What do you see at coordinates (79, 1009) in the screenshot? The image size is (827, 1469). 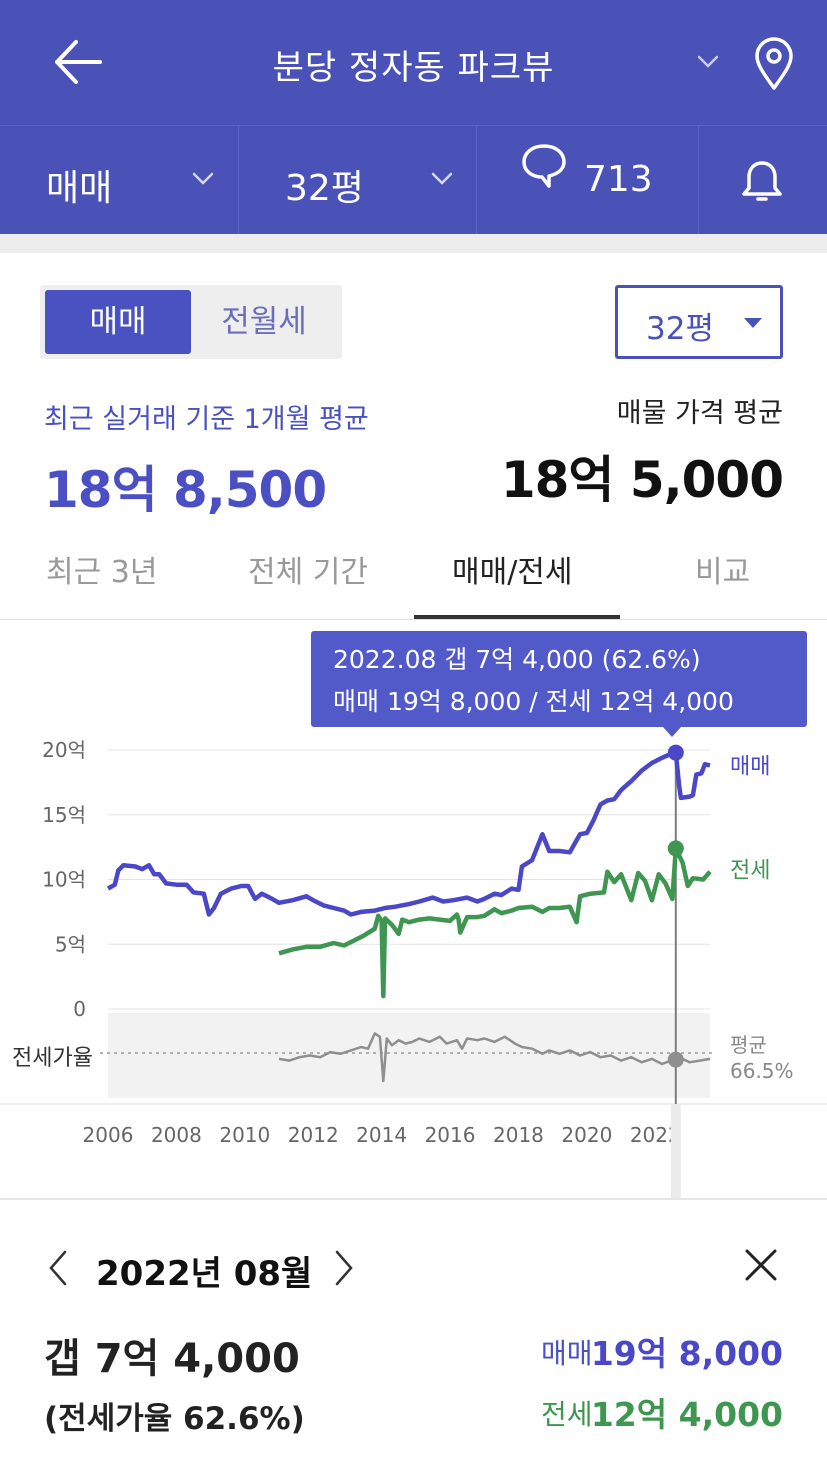 I see `y-tick-label: 0` at bounding box center [79, 1009].